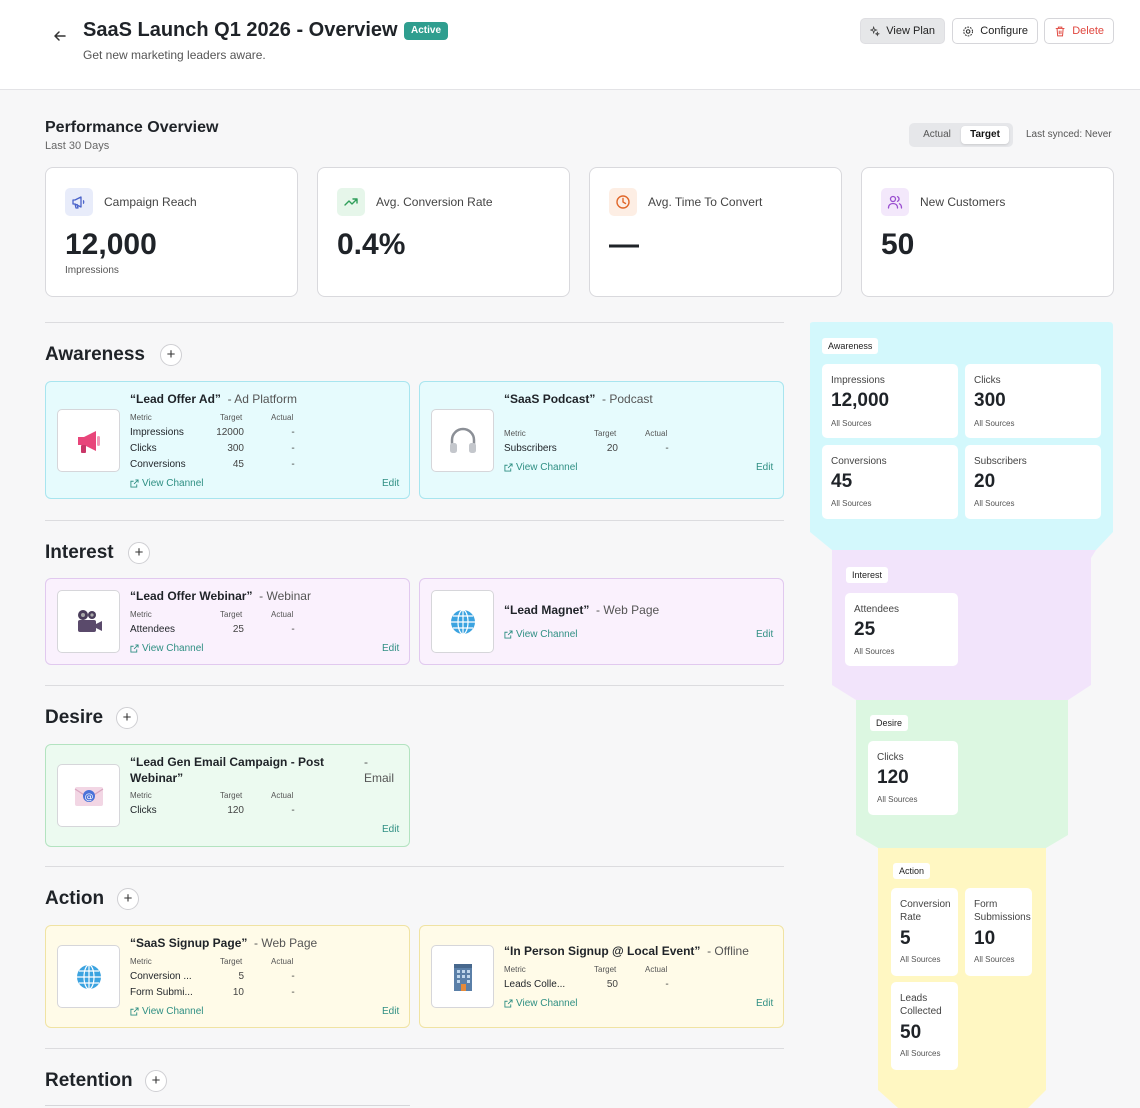  I want to click on funnel-tile: Impressions 12,000 All Sources, so click(890, 401).